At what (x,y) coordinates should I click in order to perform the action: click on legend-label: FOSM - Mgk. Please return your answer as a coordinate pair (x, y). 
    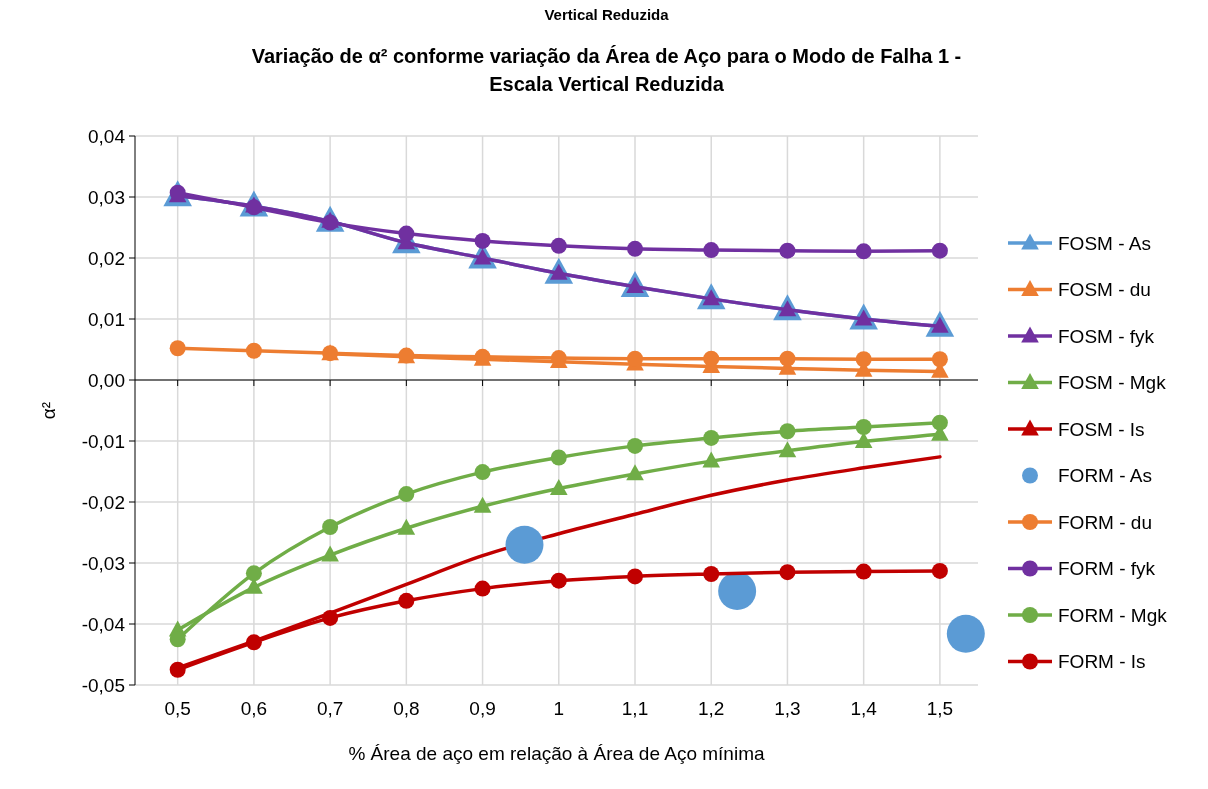
    Looking at the image, I should click on (1112, 383).